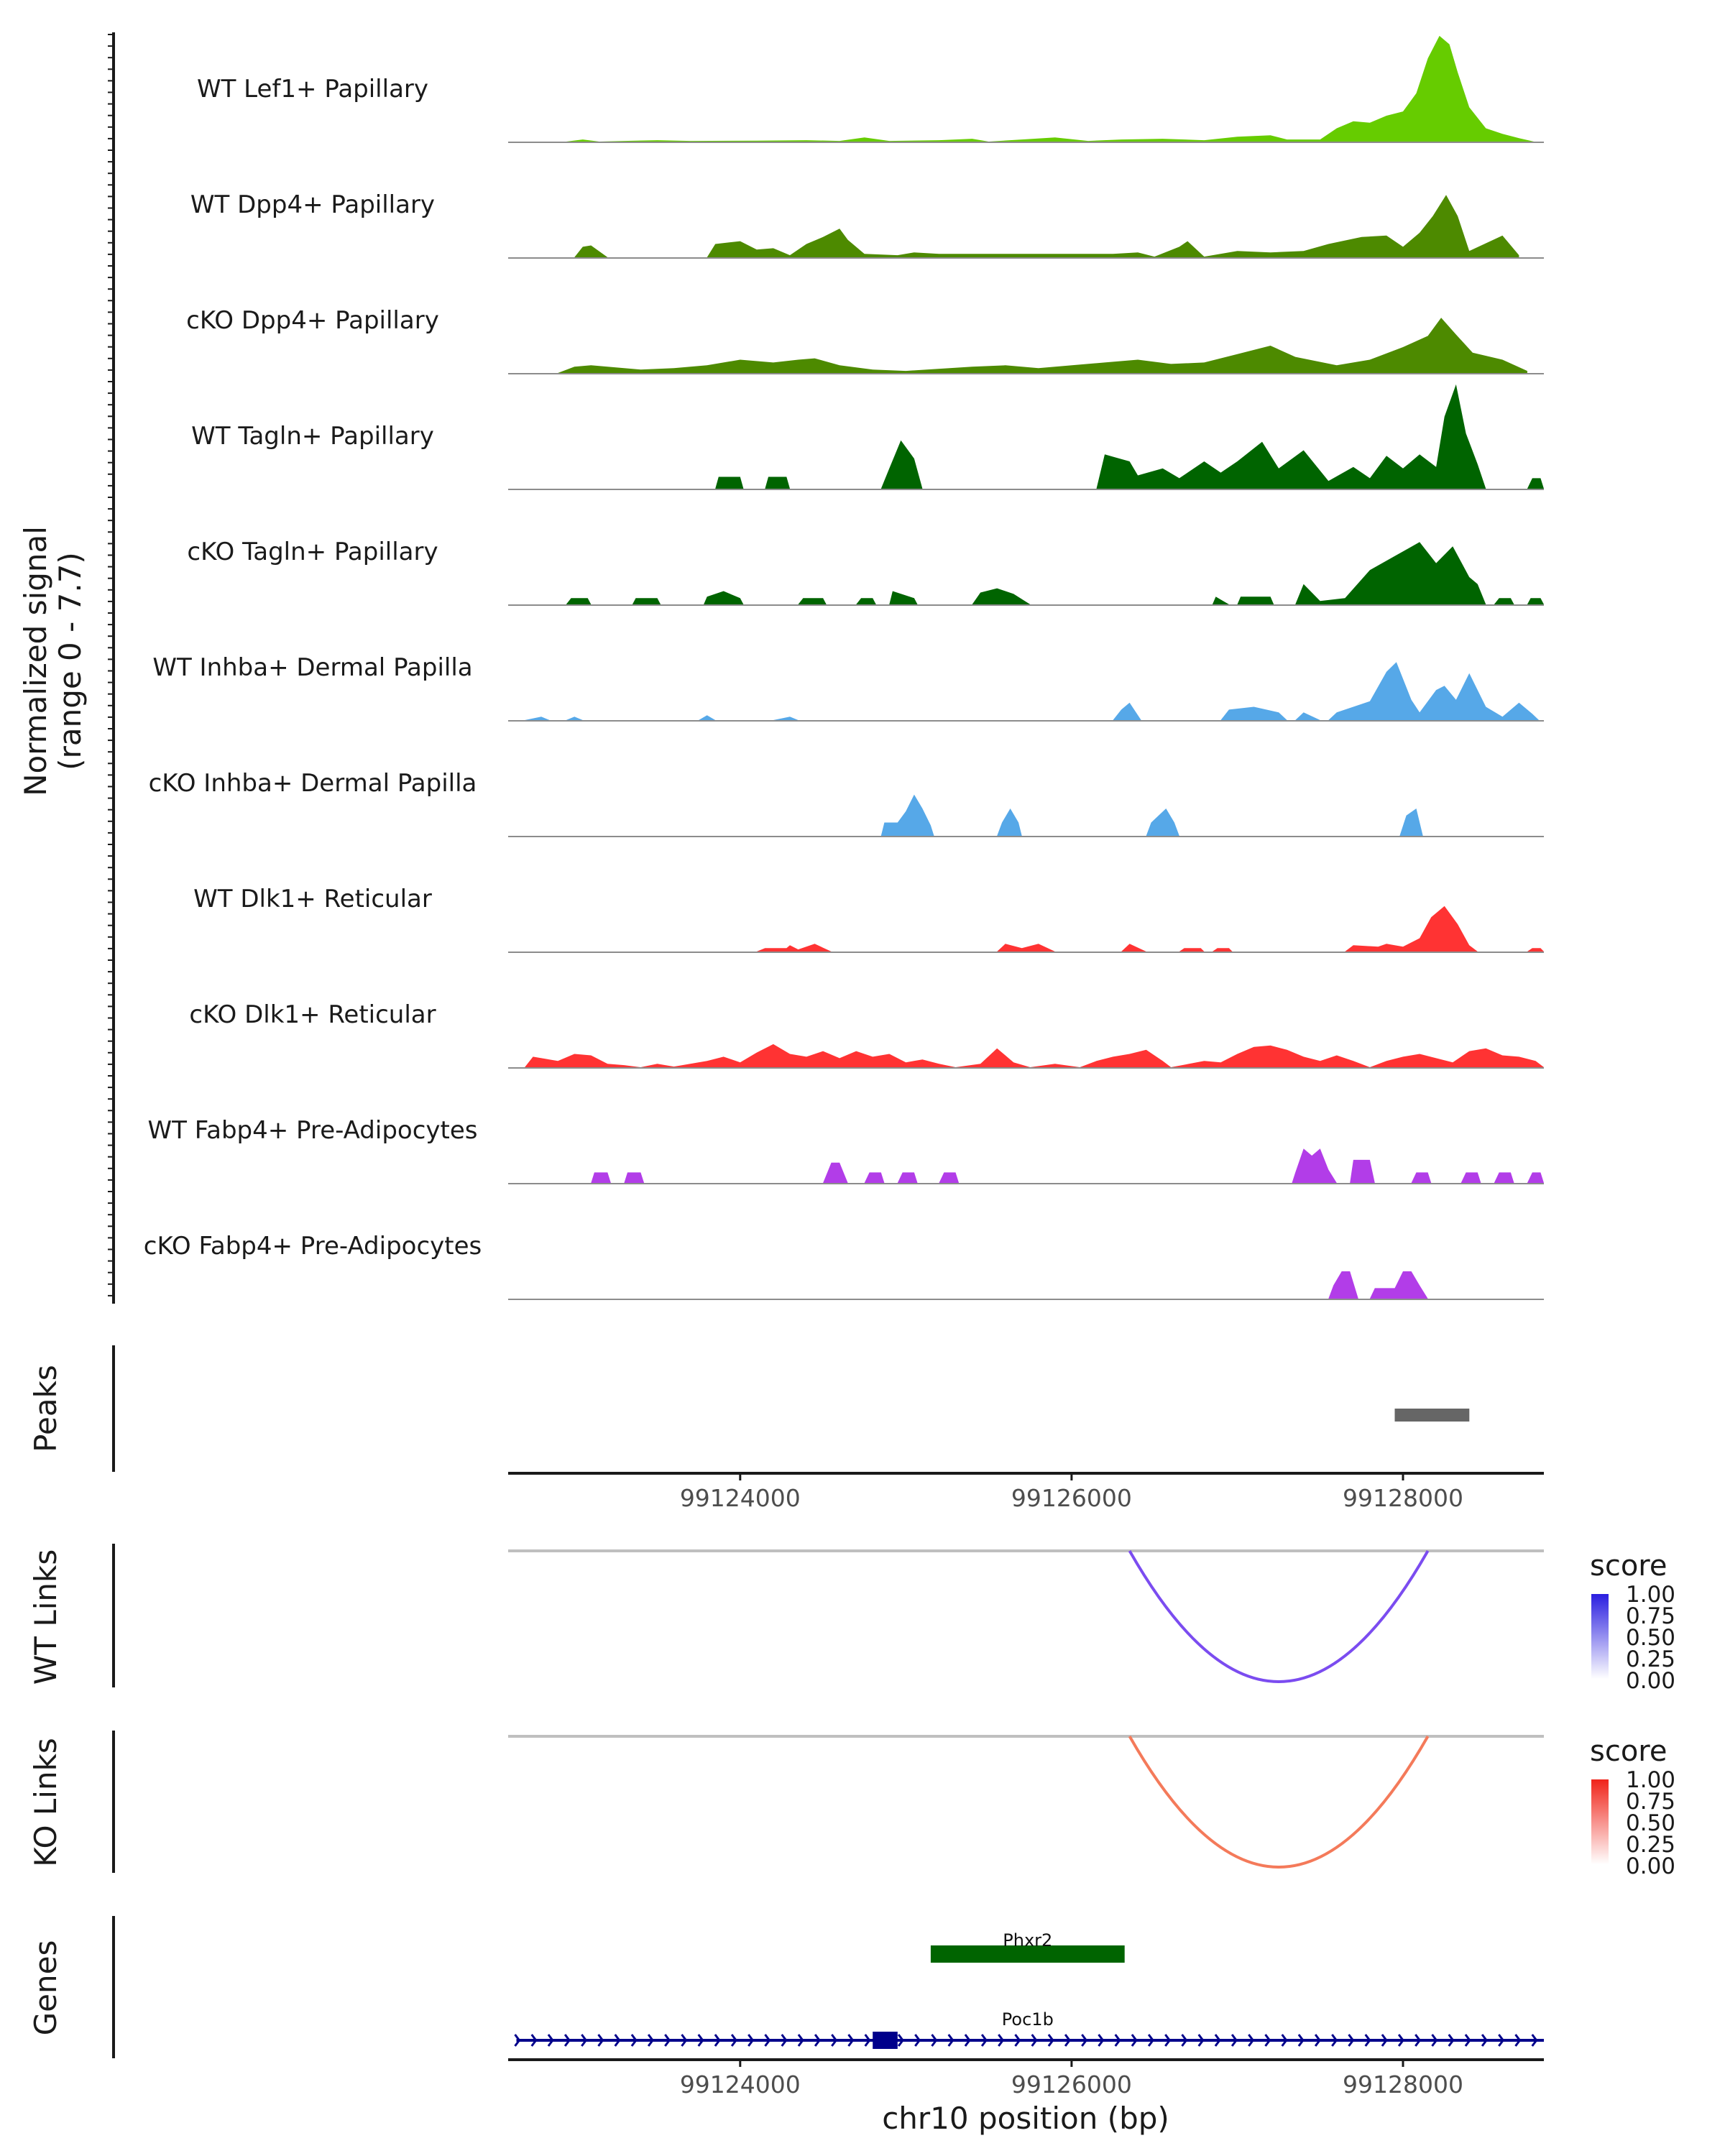 The width and height of the screenshot is (1725, 2156). I want to click on ko-legend-tick: 0.75, so click(1650, 1802).